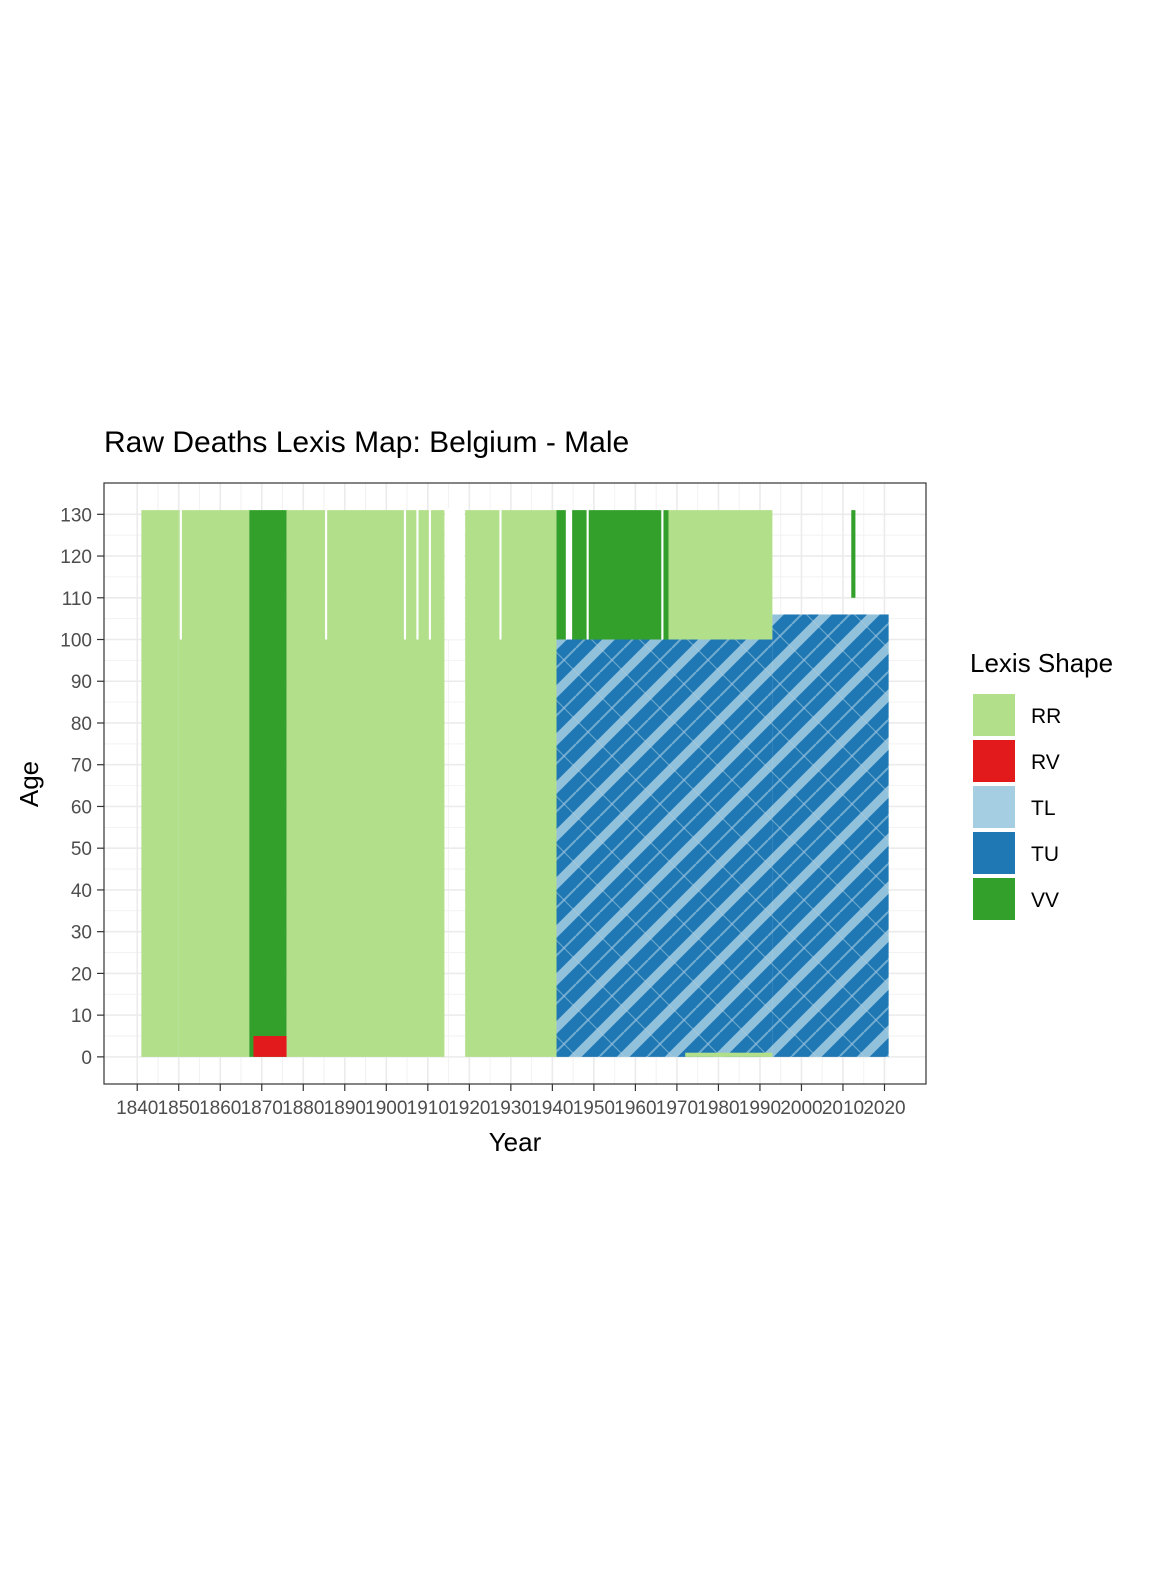  I want to click on legend-label-tu: TU, so click(1045, 854).